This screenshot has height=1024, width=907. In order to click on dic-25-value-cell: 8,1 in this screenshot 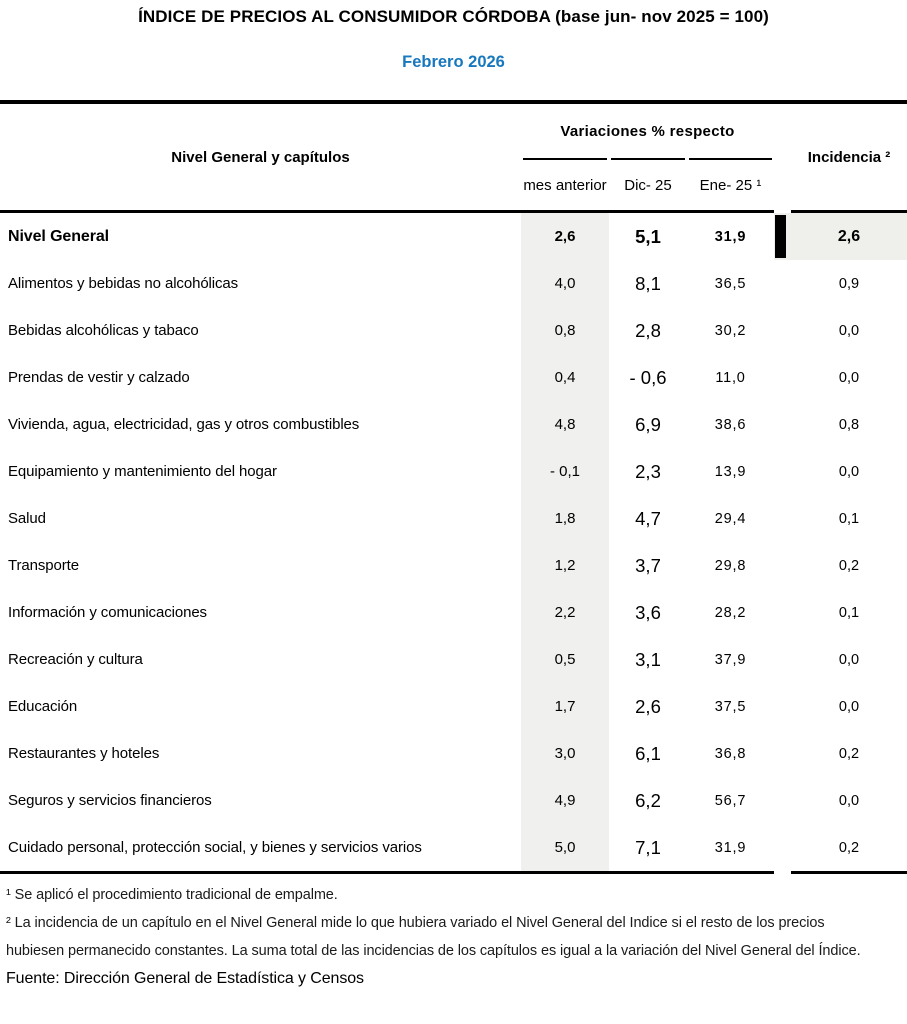, I will do `click(648, 283)`.